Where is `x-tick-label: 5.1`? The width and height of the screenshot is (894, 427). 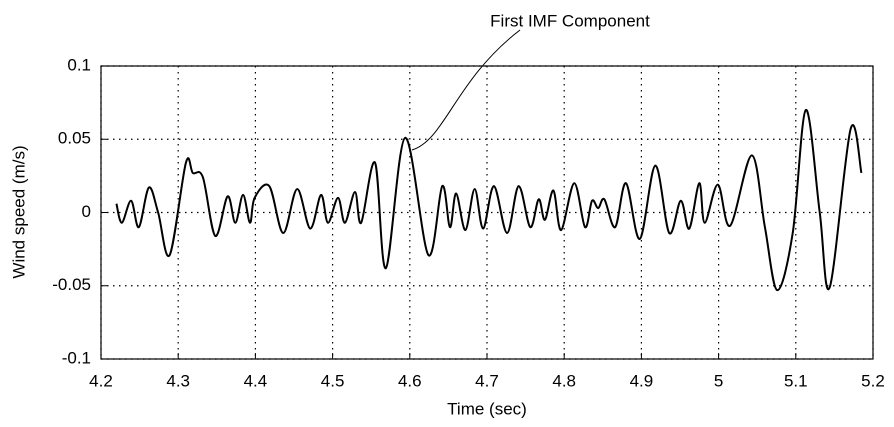 x-tick-label: 5.1 is located at coordinates (796, 380).